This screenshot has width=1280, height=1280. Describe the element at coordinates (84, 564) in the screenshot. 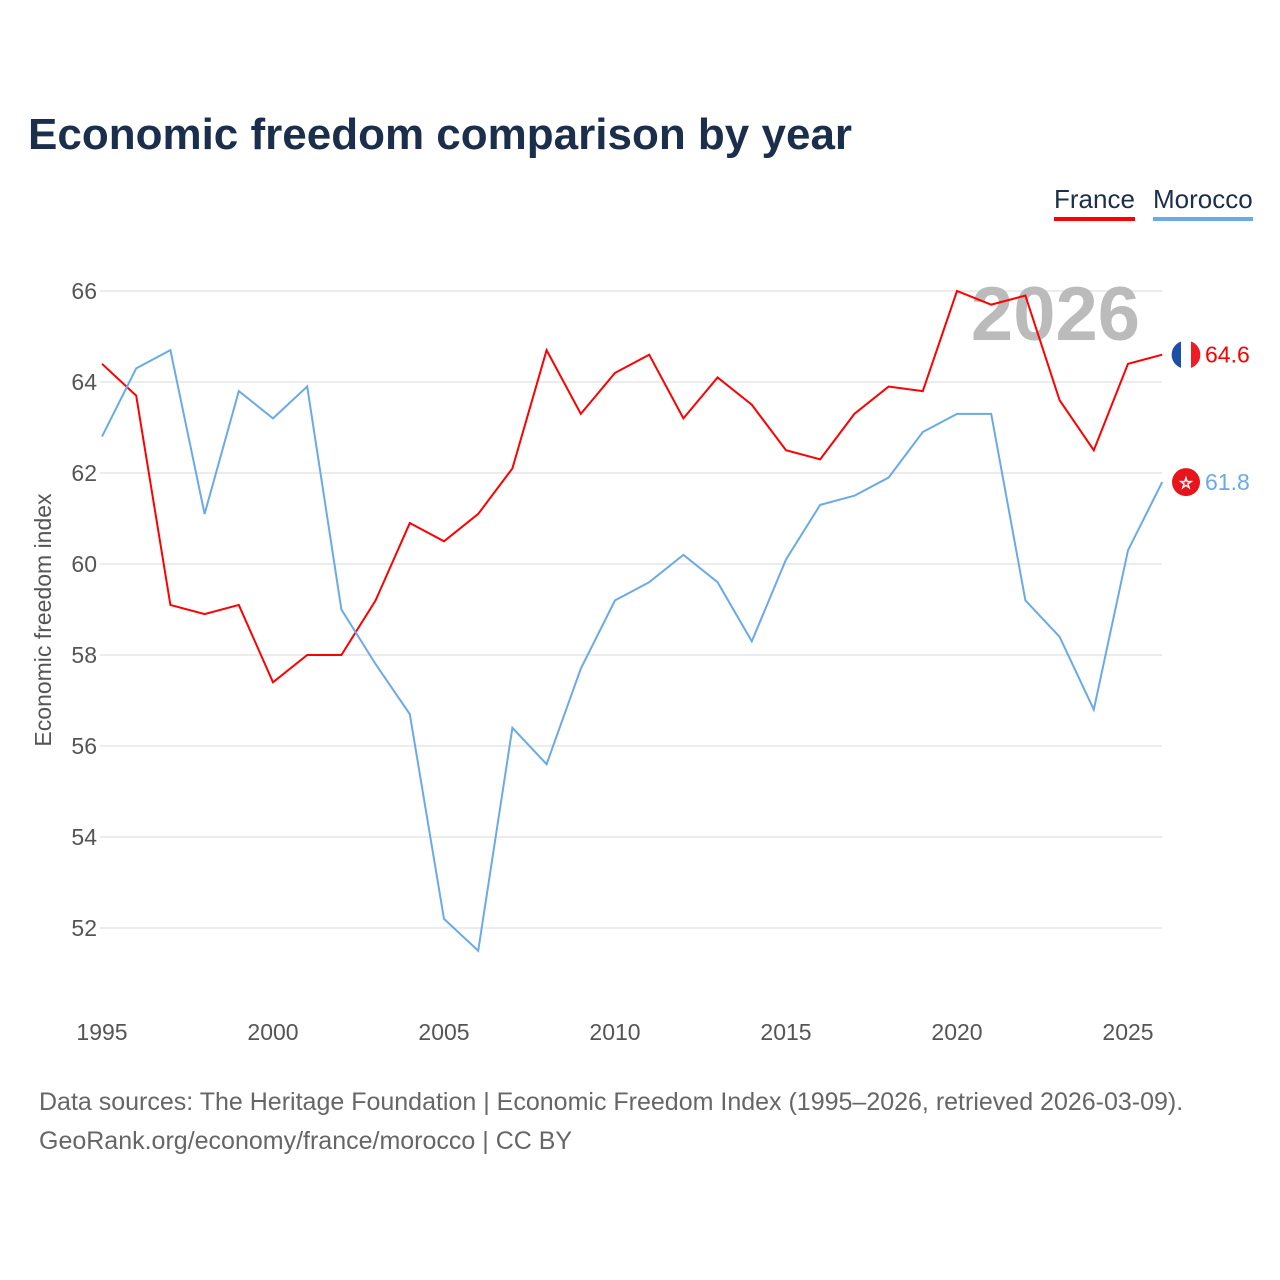

I see `y-tick-label: 60` at that location.